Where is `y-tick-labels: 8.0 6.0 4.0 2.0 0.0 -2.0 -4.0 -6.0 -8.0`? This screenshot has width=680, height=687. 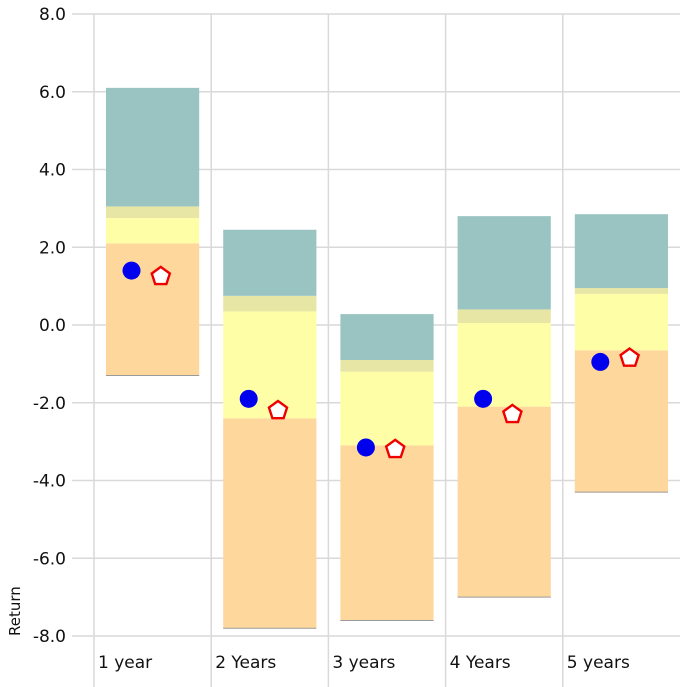
y-tick-labels: 8.0 6.0 4.0 2.0 0.0 -2.0 -4.0 -6.0 -8.0 is located at coordinates (49, 326).